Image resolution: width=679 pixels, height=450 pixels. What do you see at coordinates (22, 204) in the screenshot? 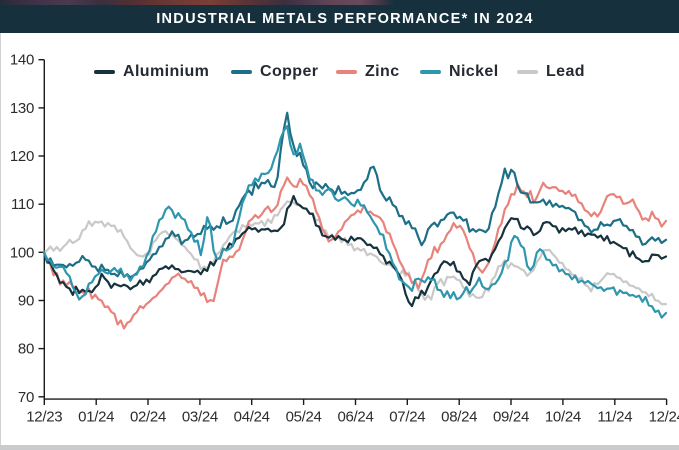
I see `svg-text: 110` at bounding box center [22, 204].